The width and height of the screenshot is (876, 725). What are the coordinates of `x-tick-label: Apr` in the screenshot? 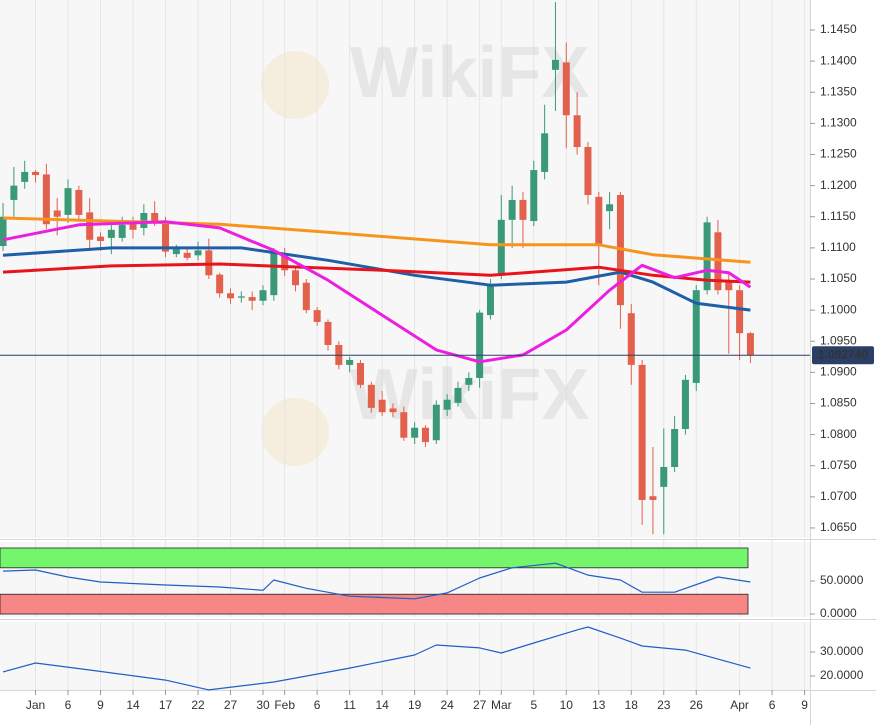 It's located at (739, 705).